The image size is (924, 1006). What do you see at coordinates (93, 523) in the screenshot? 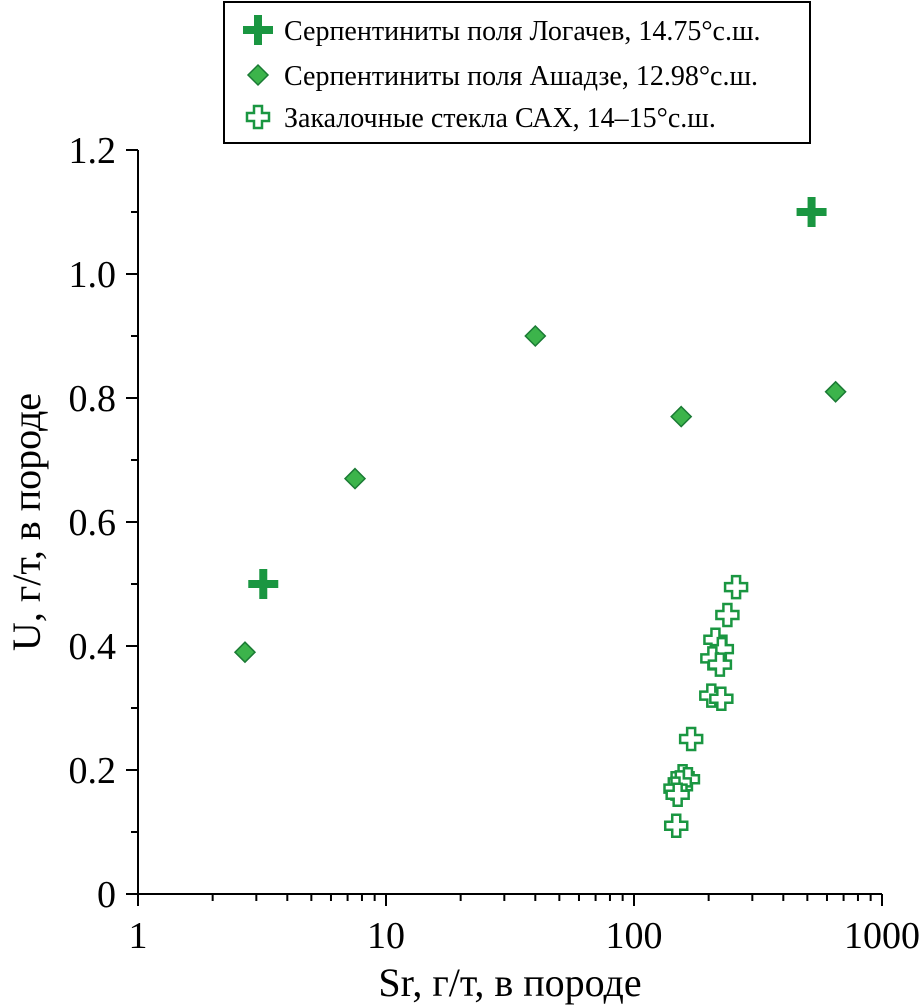
I see `y-tick-label: 0.6` at bounding box center [93, 523].